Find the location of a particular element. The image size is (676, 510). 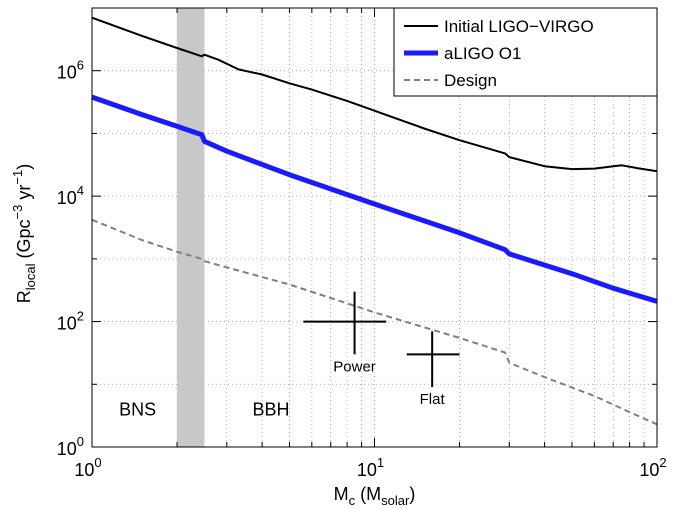

y-tick-label: 10⁶ is located at coordinates (70, 70).